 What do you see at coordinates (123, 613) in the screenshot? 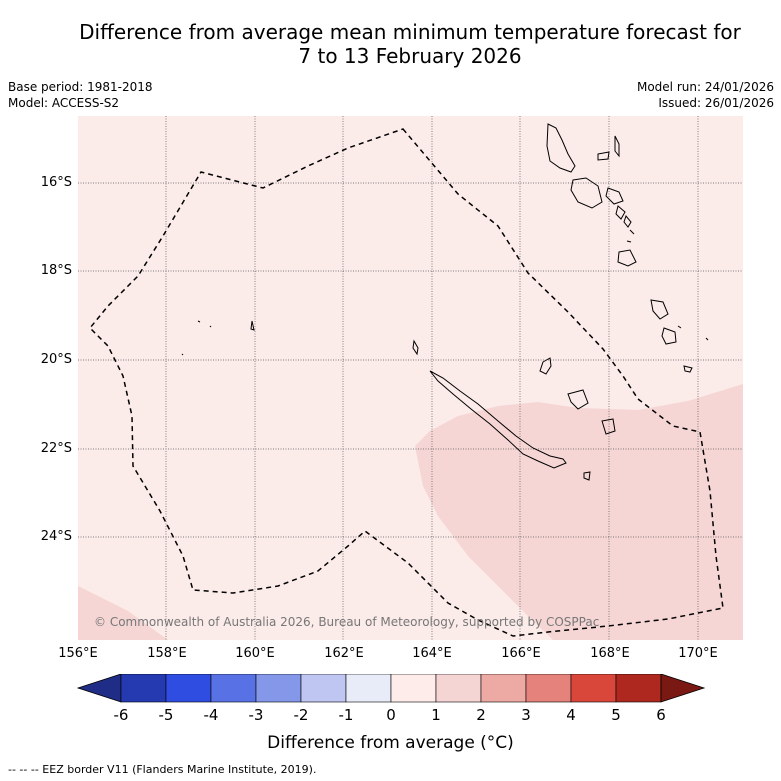
I see `anomaly-region-1-2-southwest` at bounding box center [123, 613].